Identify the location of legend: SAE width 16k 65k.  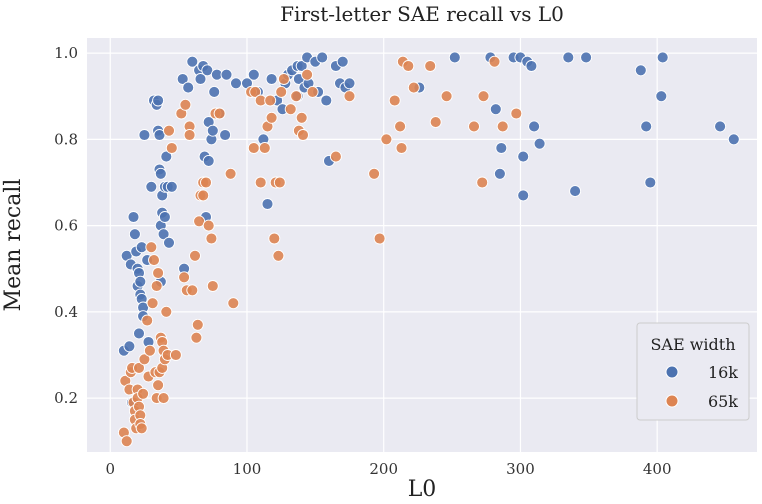
(693, 371).